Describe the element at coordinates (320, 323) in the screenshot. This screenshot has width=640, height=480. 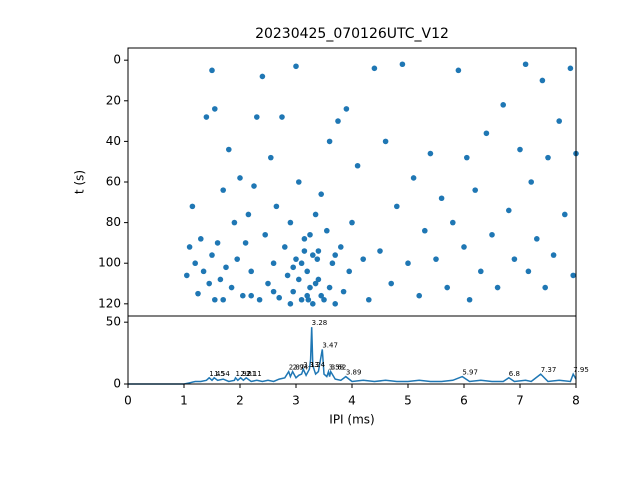
I see `peak-label: 3.28` at that location.